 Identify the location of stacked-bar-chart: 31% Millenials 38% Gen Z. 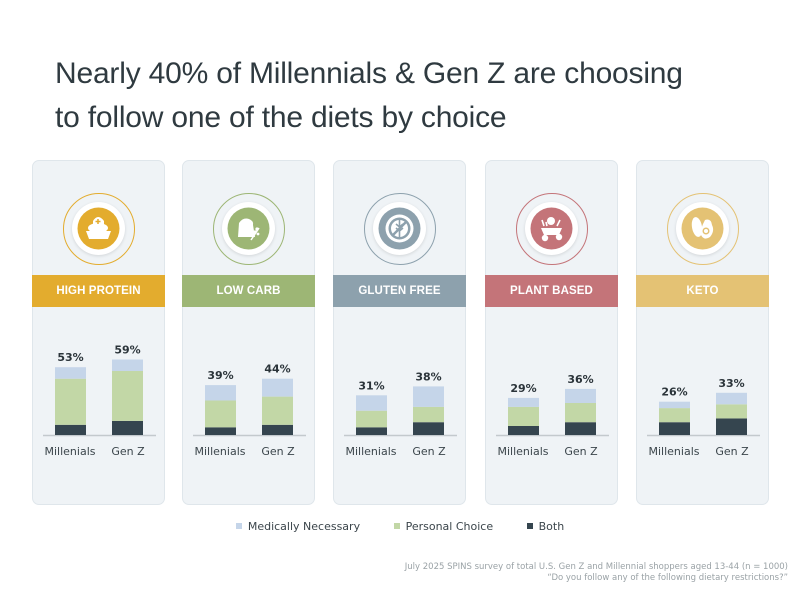
(400, 414).